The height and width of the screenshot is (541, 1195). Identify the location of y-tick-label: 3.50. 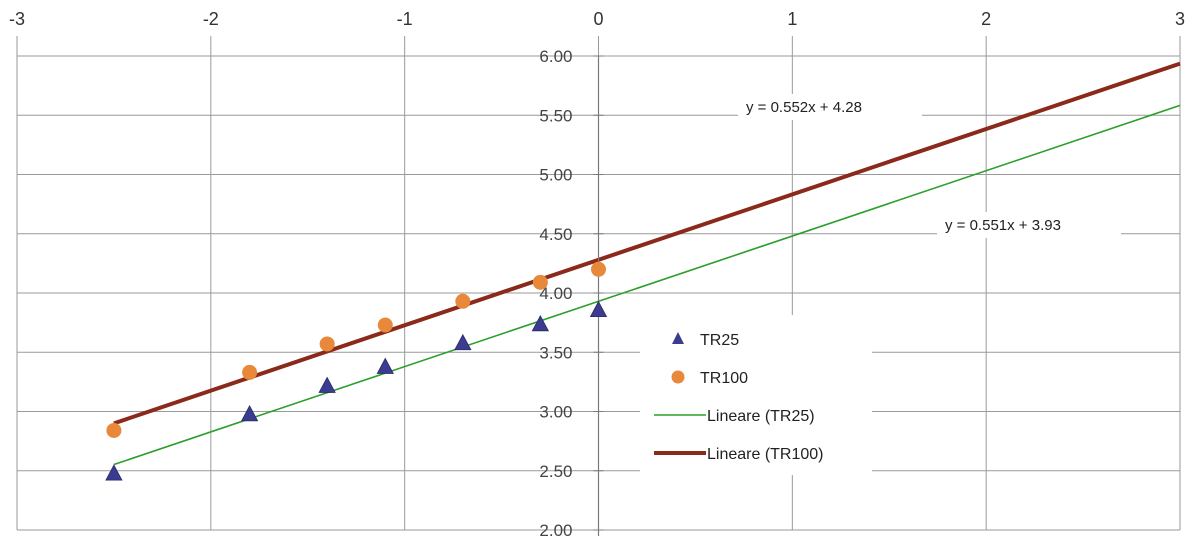
(555, 352).